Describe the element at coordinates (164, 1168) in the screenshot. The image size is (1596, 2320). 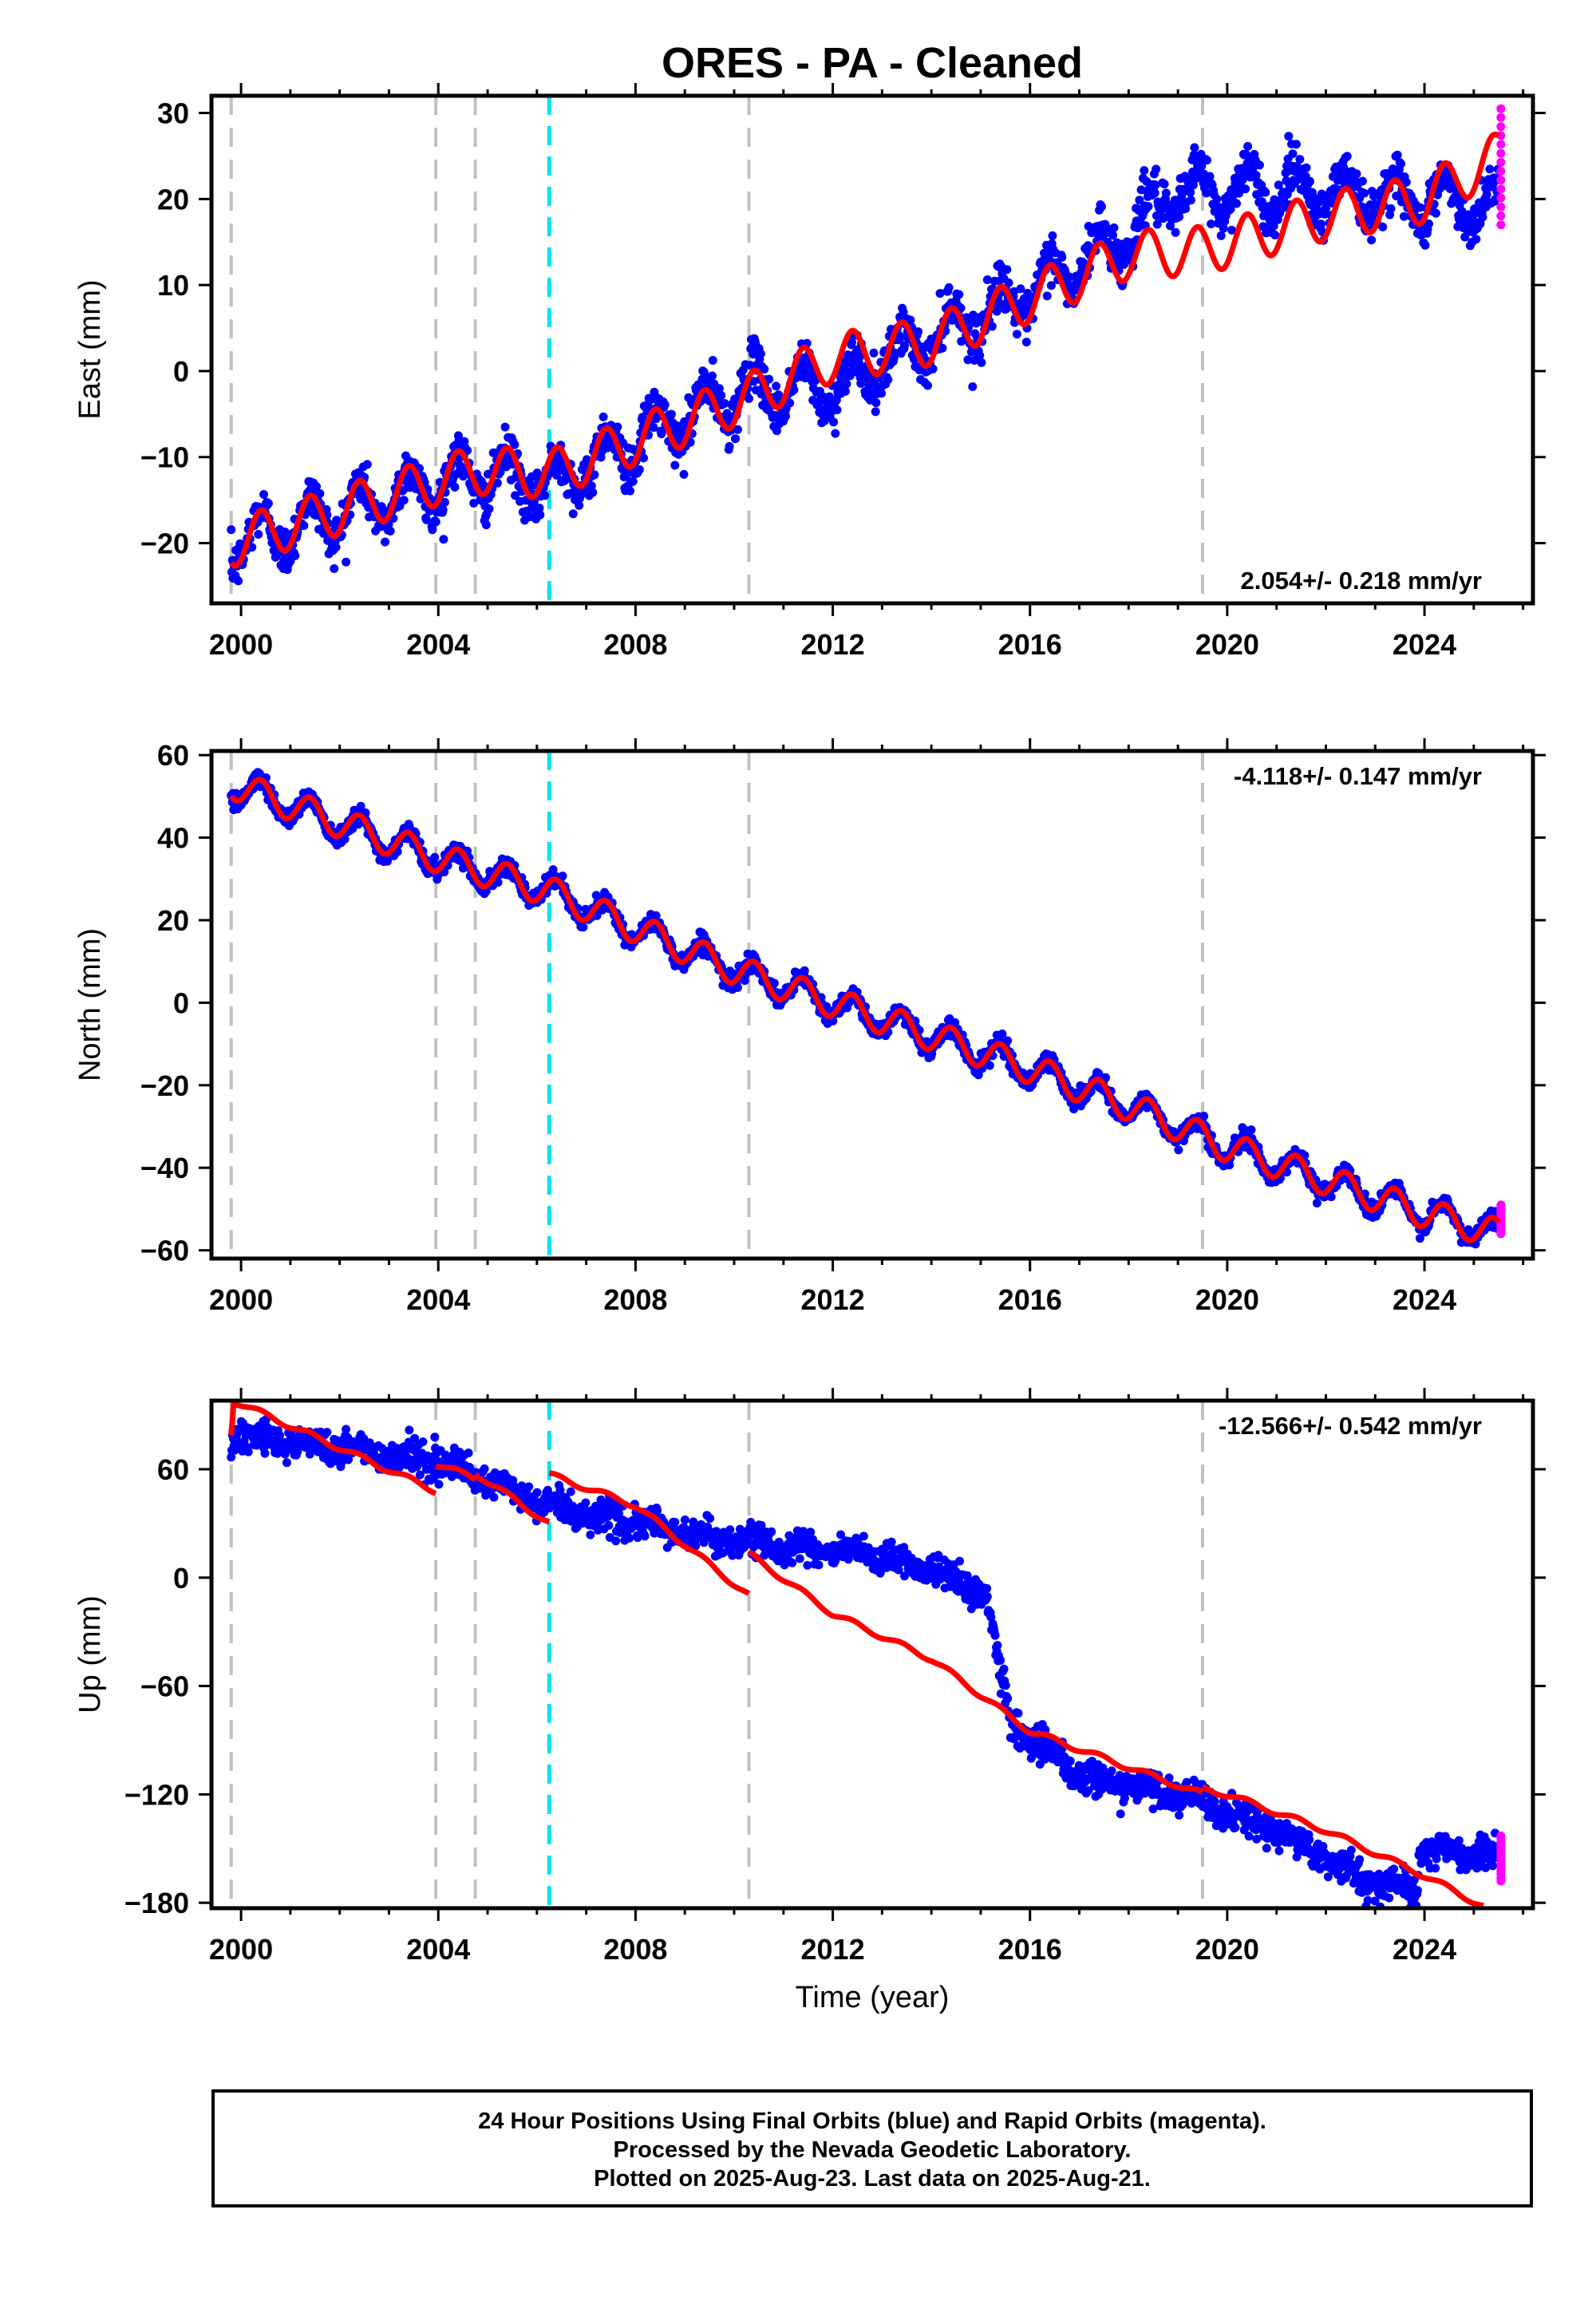
I see `north-y-tick-label: −40` at that location.